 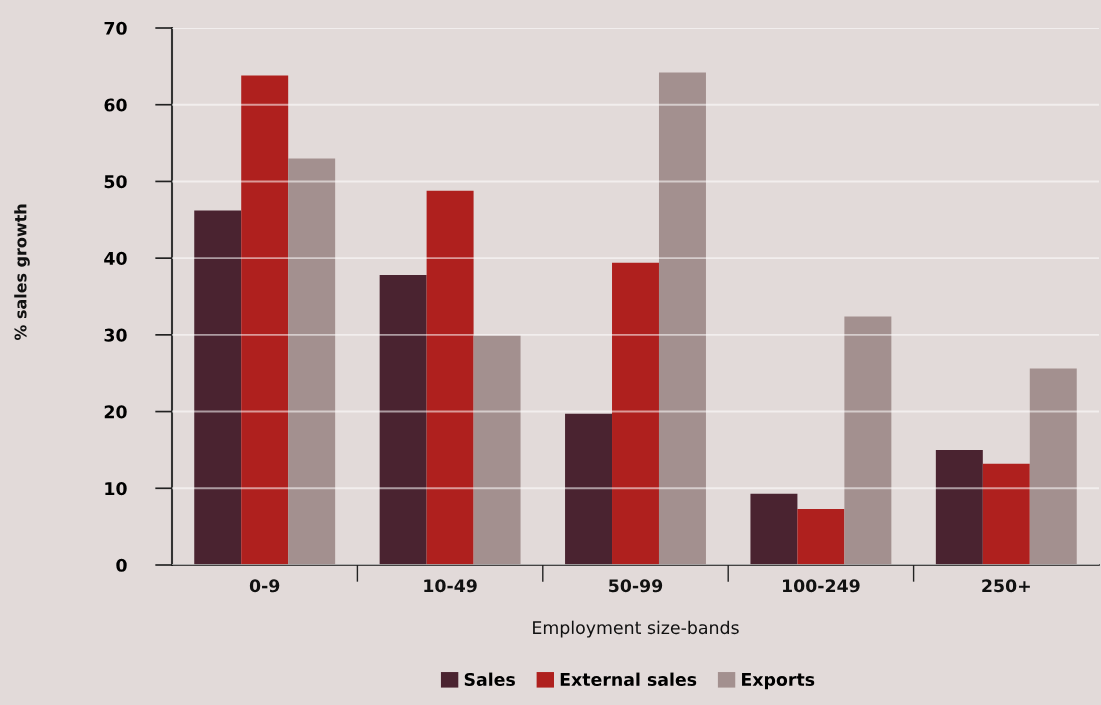 I want to click on y-tick-label: 30, so click(x=115, y=335).